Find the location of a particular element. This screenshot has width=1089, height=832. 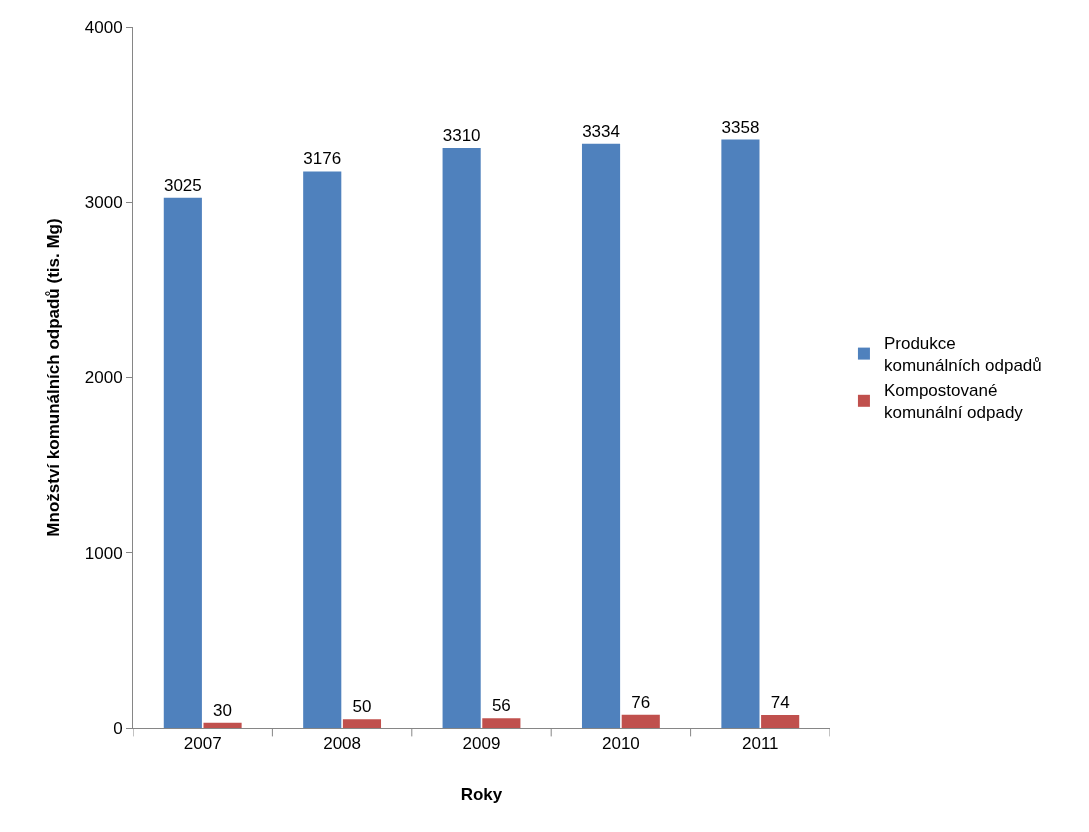

y-tick-label: 4000 is located at coordinates (103, 27).